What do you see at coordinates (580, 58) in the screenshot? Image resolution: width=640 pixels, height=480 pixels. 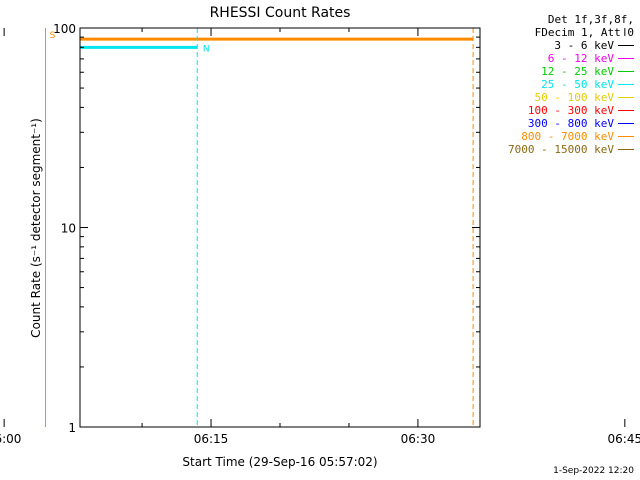 I see `legend-entry-label: 6 - 12 keV` at bounding box center [580, 58].